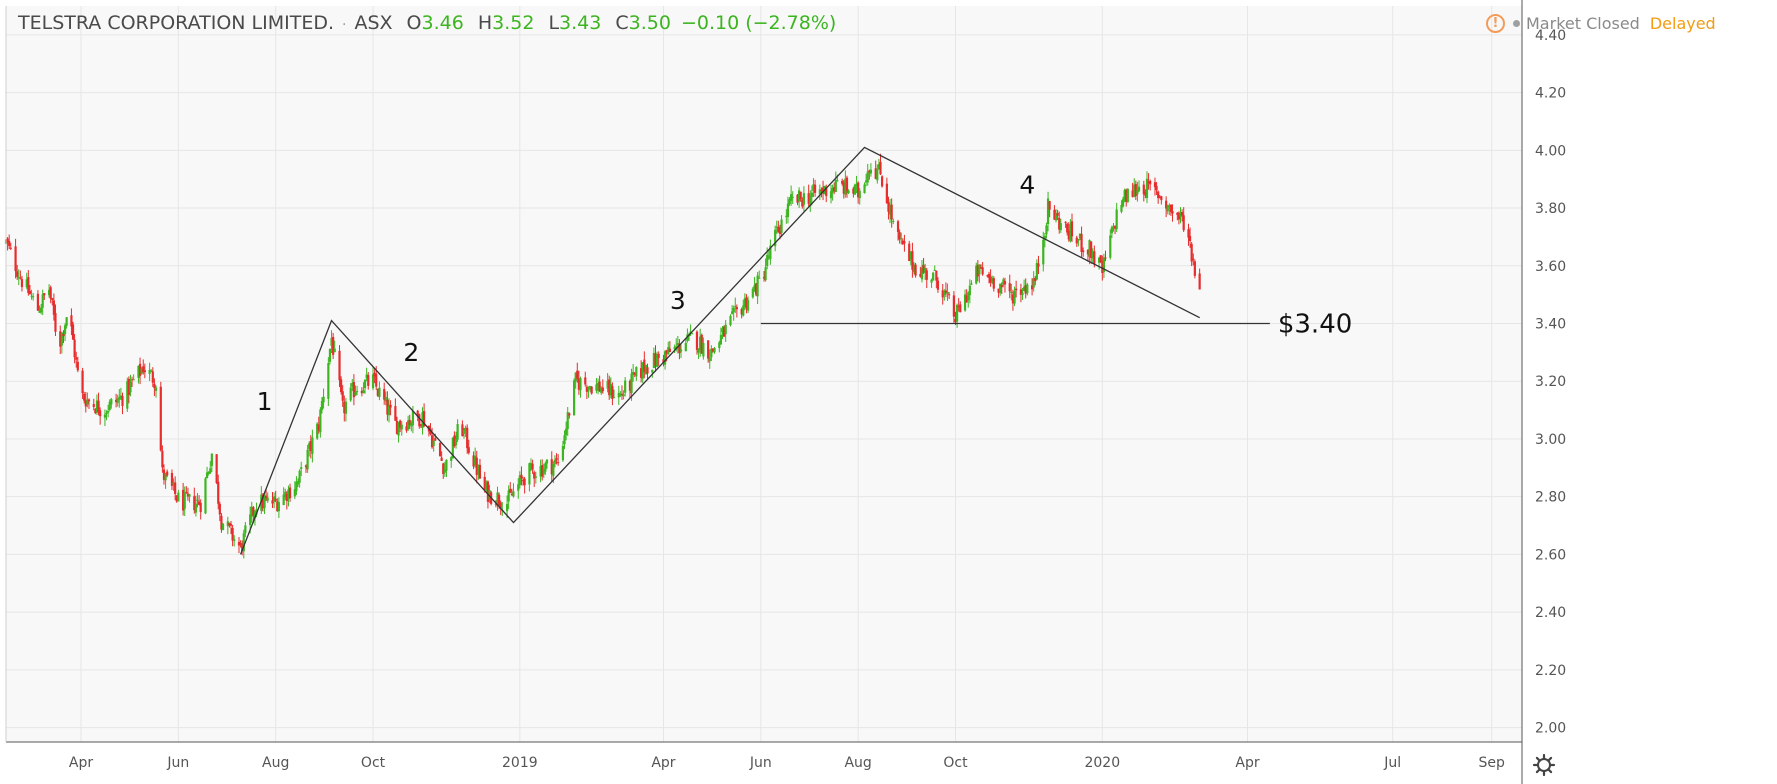 The image size is (1777, 784). Describe the element at coordinates (442, 23) in the screenshot. I see `open-value: 3.46` at that location.